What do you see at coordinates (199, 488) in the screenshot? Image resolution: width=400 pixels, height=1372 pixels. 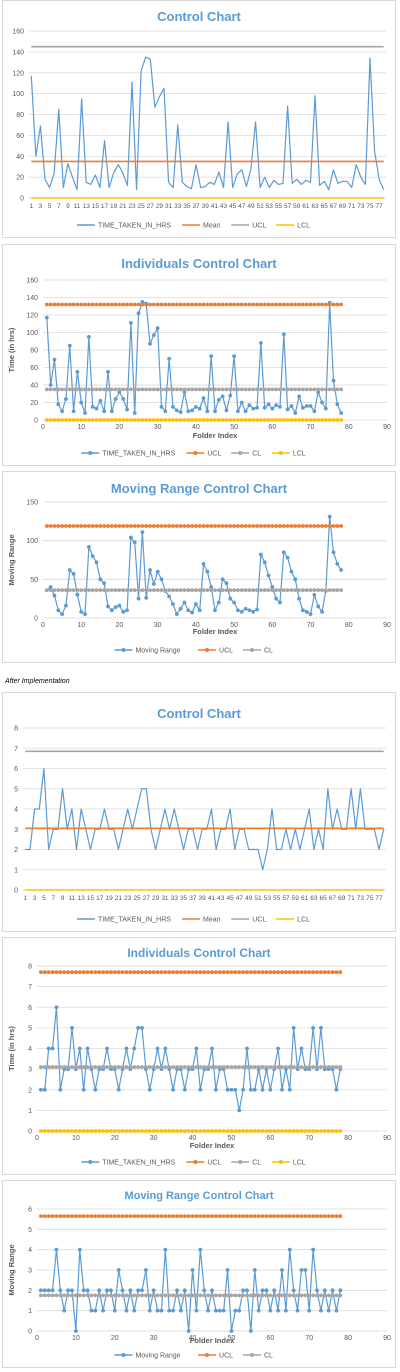 I see `chart-title: Moving Range Control Chart` at bounding box center [199, 488].